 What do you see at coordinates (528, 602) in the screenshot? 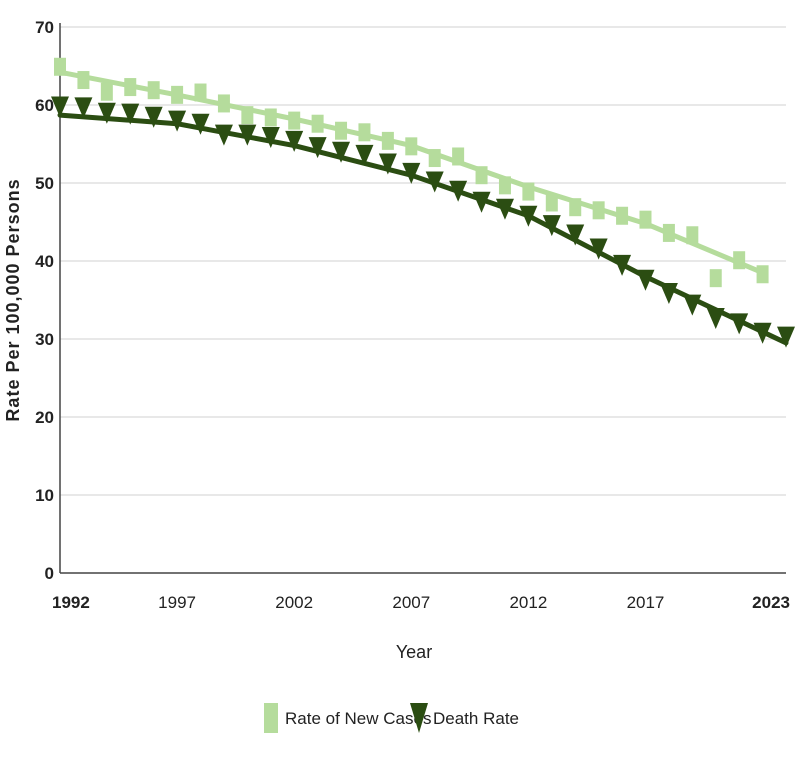
I see `x-tick-label: 2012` at bounding box center [528, 602].